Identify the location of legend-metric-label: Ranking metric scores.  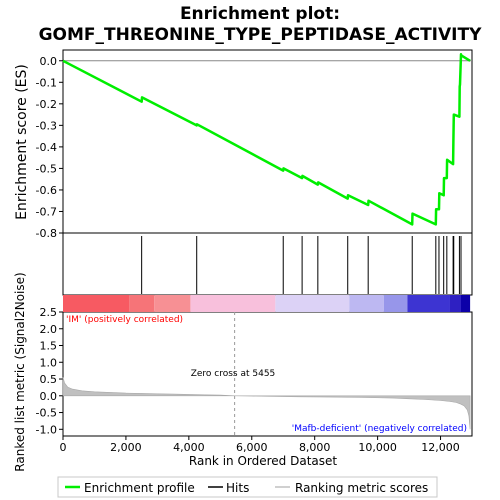
(361, 488).